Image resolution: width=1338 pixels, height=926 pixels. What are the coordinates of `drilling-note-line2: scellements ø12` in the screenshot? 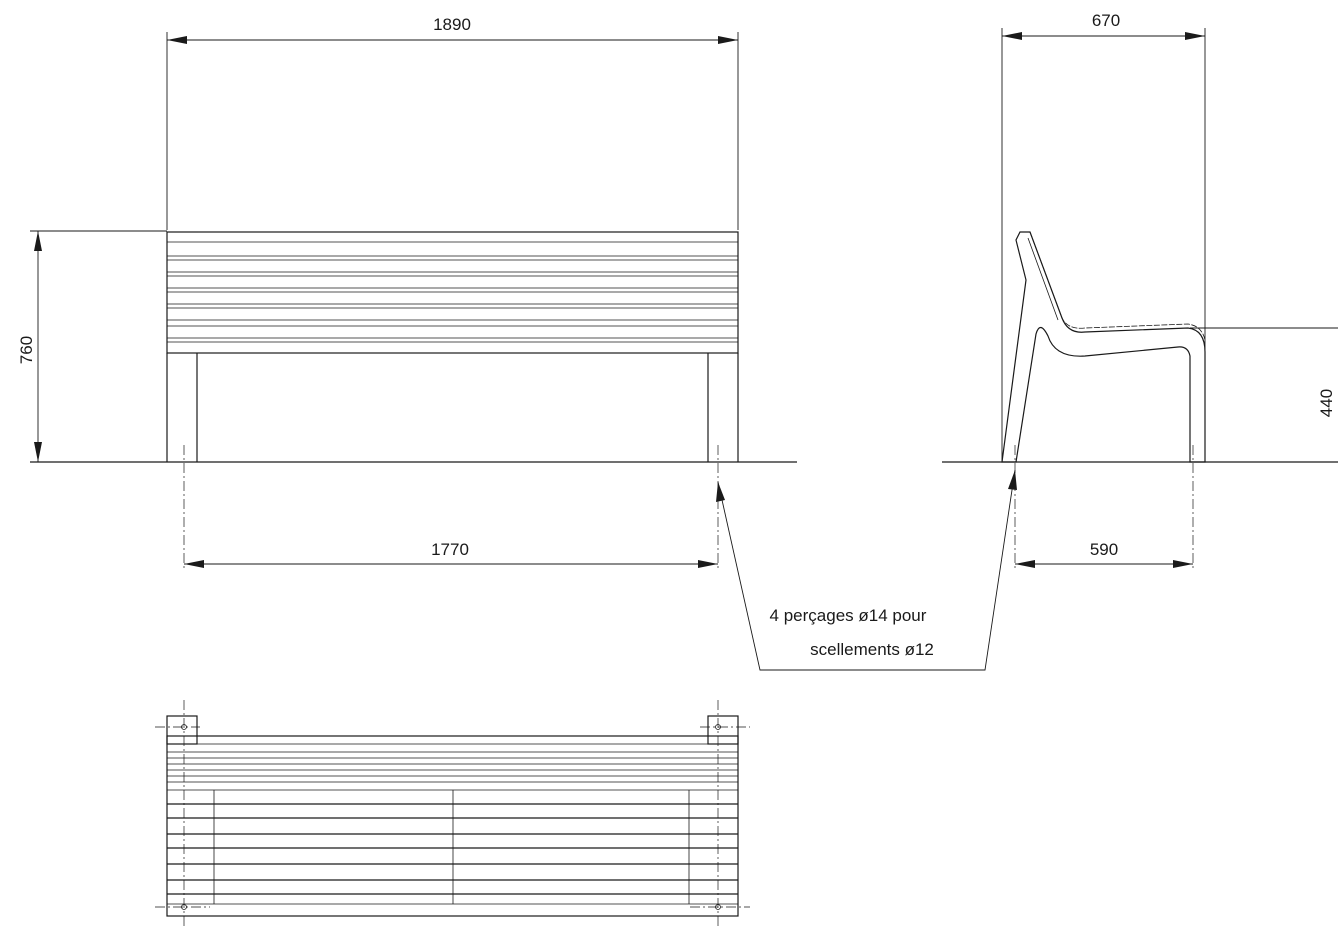 It's located at (872, 649).